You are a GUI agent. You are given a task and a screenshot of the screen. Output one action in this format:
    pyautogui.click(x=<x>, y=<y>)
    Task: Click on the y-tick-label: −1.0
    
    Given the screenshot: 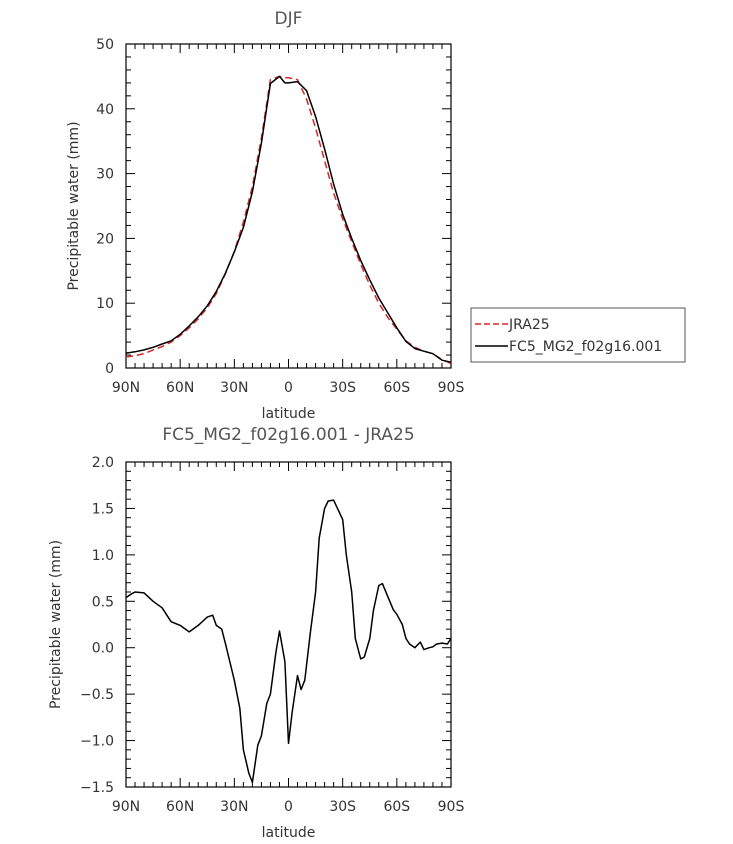 What is the action you would take?
    pyautogui.click(x=97, y=742)
    